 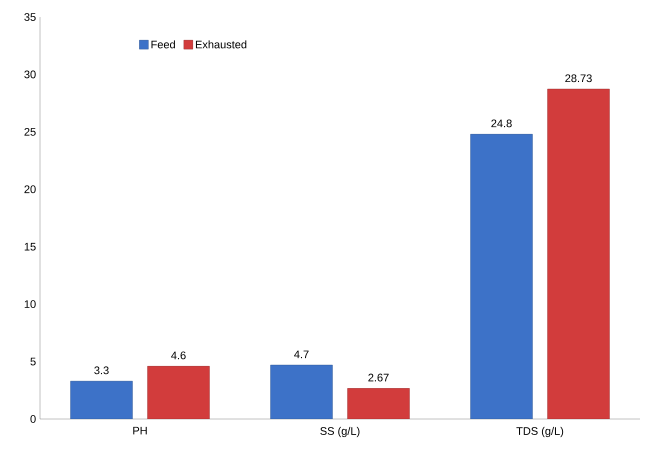 What do you see at coordinates (30, 189) in the screenshot?
I see `y-tick-label: 20` at bounding box center [30, 189].